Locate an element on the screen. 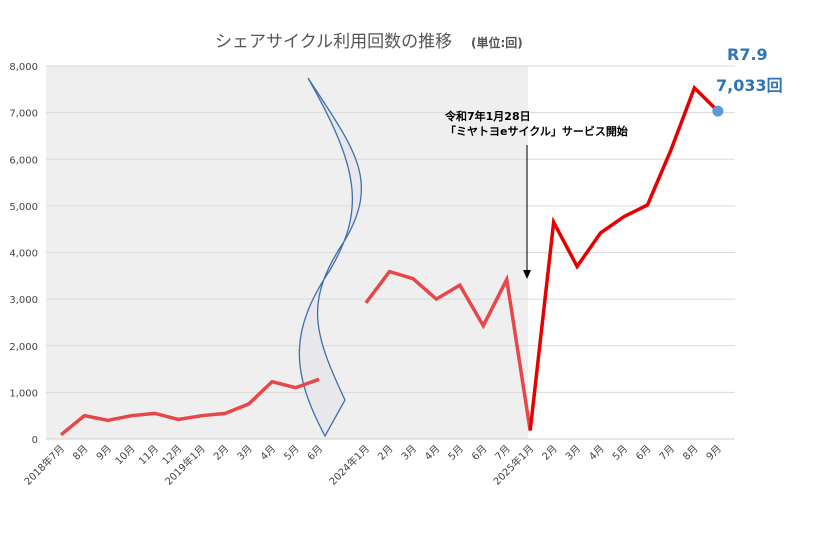 This screenshot has width=813, height=537. y-tick-label: 8,000 is located at coordinates (23, 67).